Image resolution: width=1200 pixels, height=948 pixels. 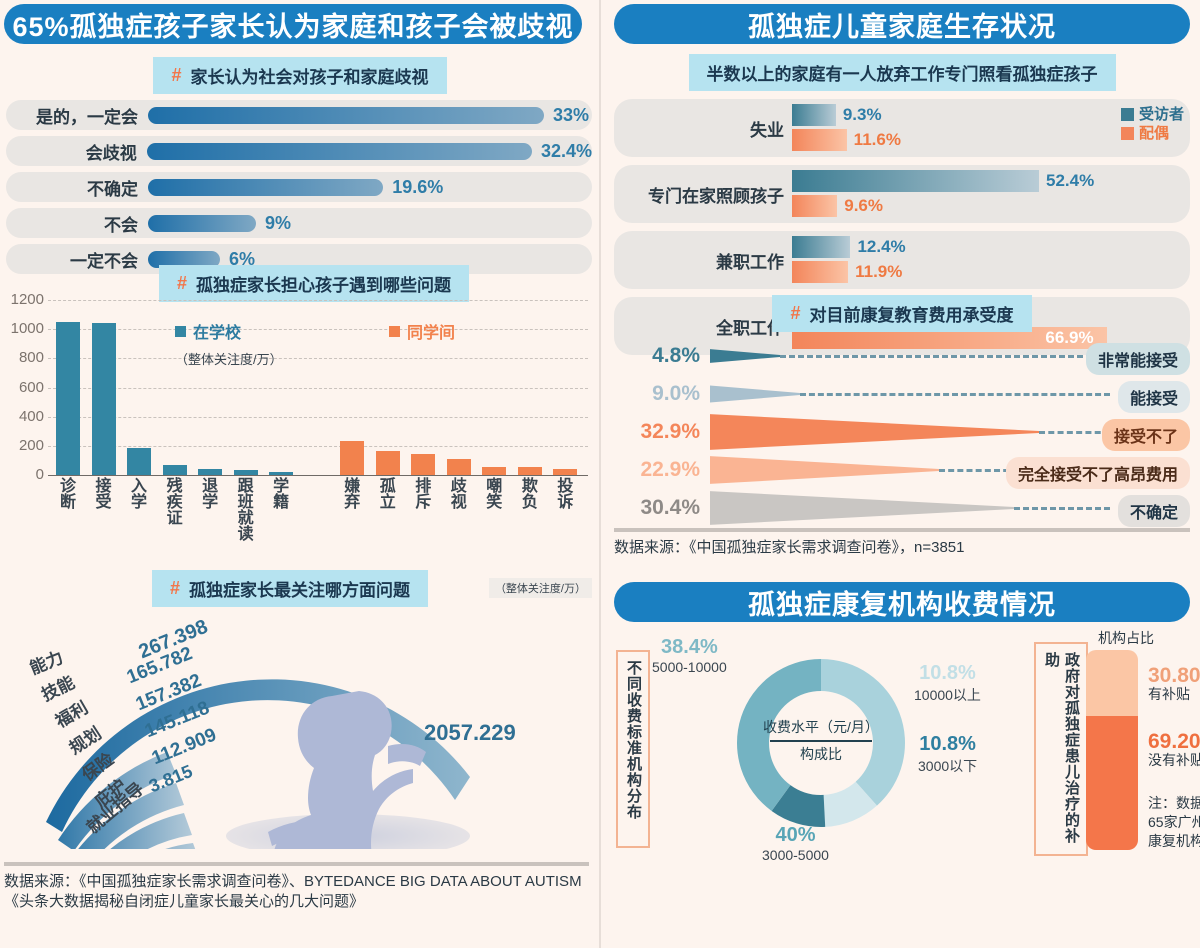 What do you see at coordinates (31, 358) in the screenshot?
I see `y-tick-label: 800` at bounding box center [31, 358].